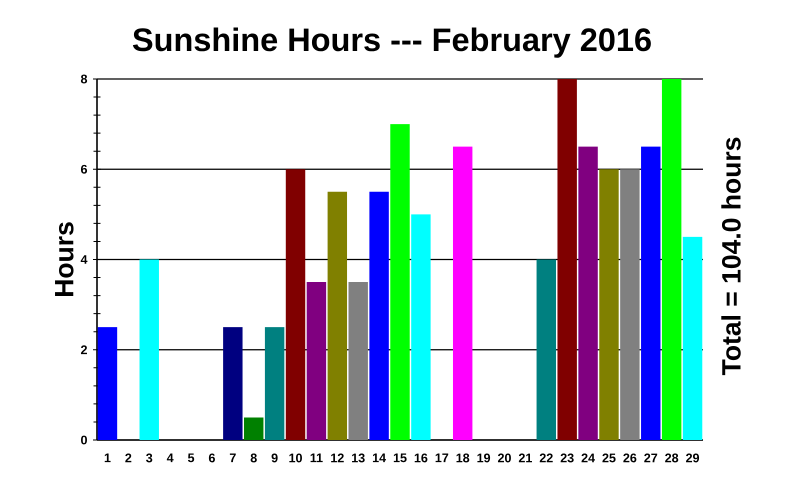 The width and height of the screenshot is (792, 491). What do you see at coordinates (170, 458) in the screenshot?
I see `x-tick-label: 4` at bounding box center [170, 458].